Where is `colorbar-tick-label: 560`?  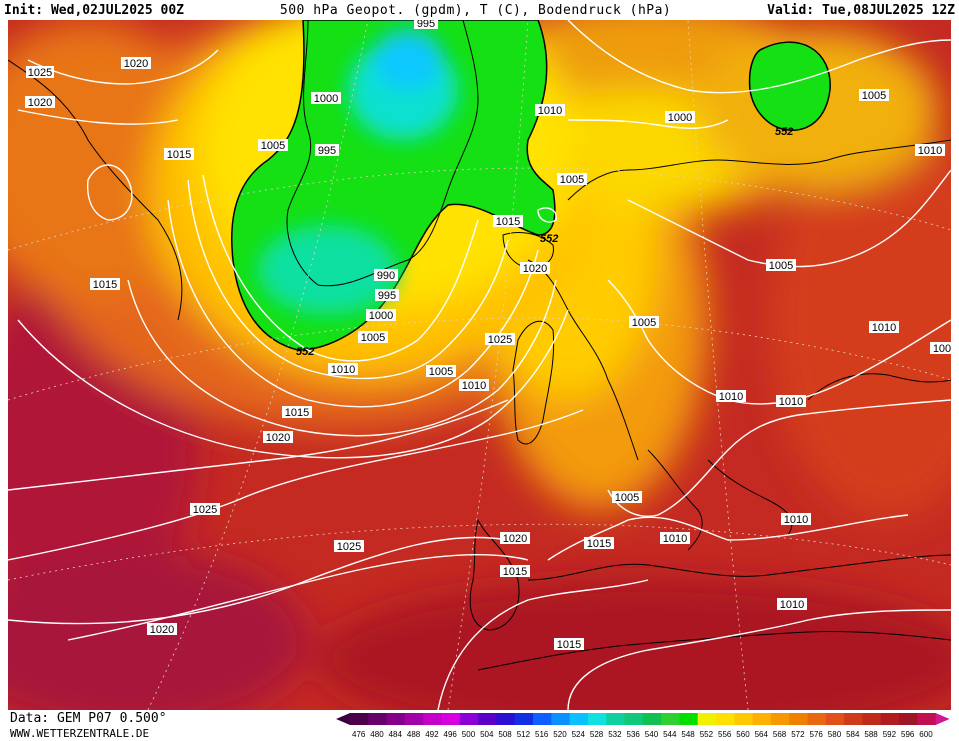 colorbar-tick-label: 560 is located at coordinates (743, 734).